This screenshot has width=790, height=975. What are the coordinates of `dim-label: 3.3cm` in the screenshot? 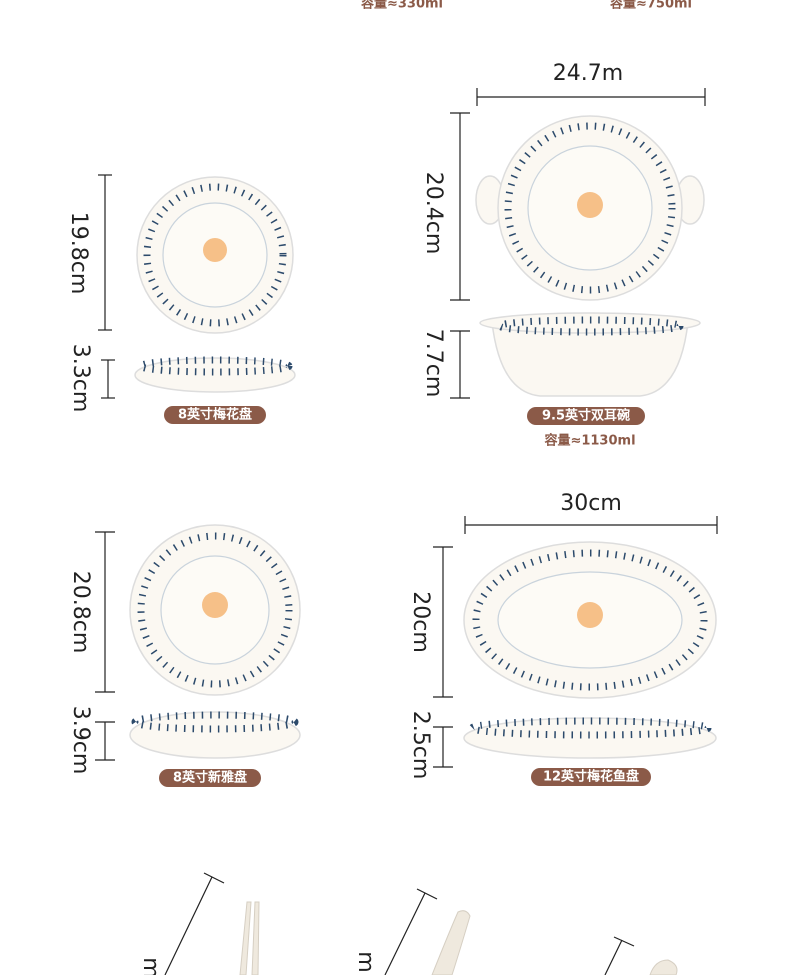 It's located at (80, 378).